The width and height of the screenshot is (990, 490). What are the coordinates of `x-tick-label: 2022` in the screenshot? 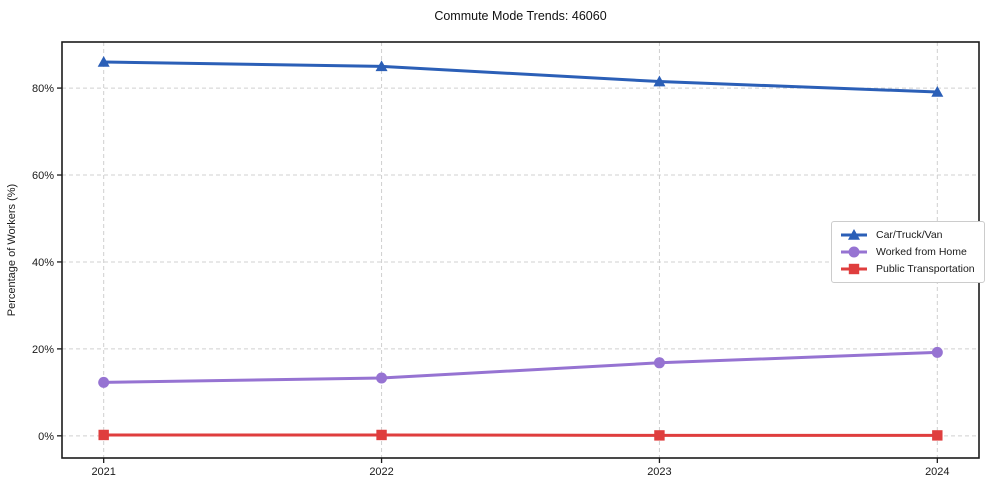 It's located at (381, 472).